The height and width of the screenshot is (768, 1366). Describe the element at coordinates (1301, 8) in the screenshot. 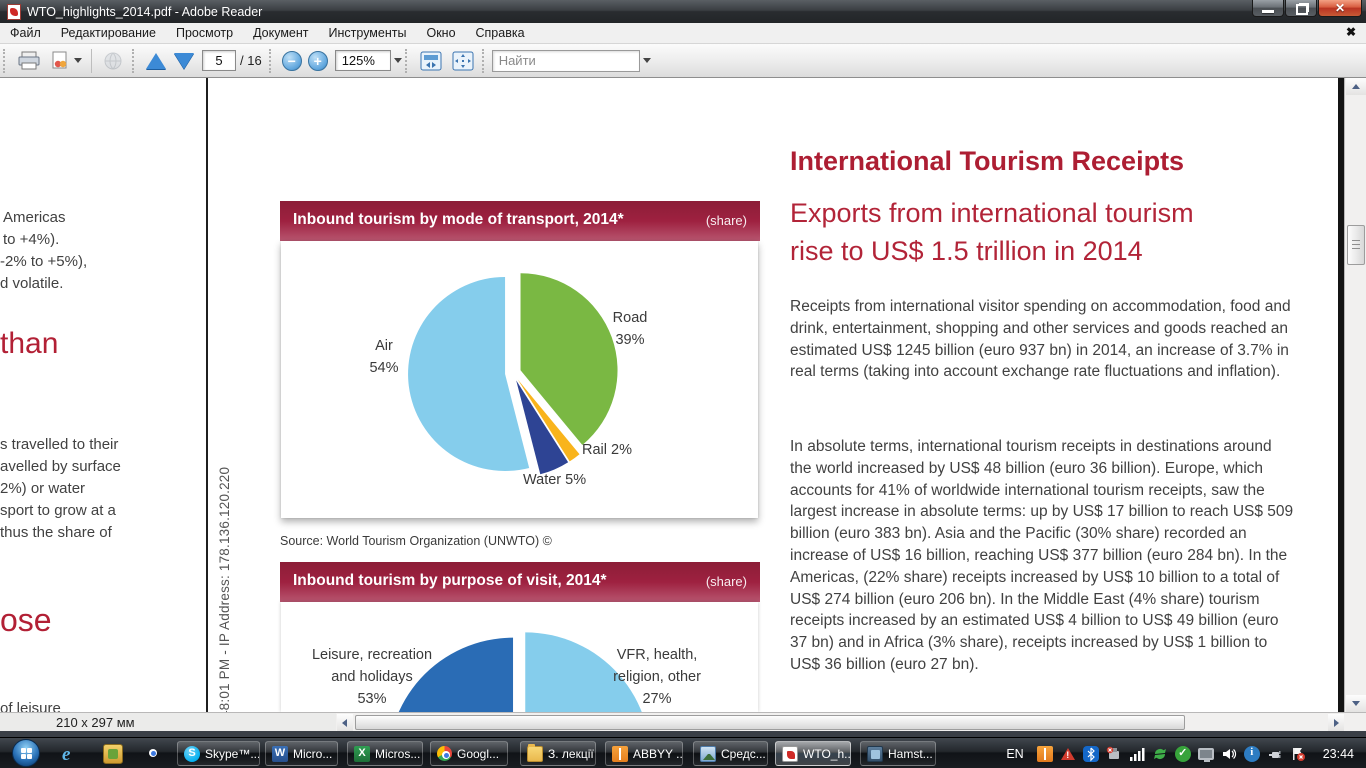

I see `restore-button` at that location.